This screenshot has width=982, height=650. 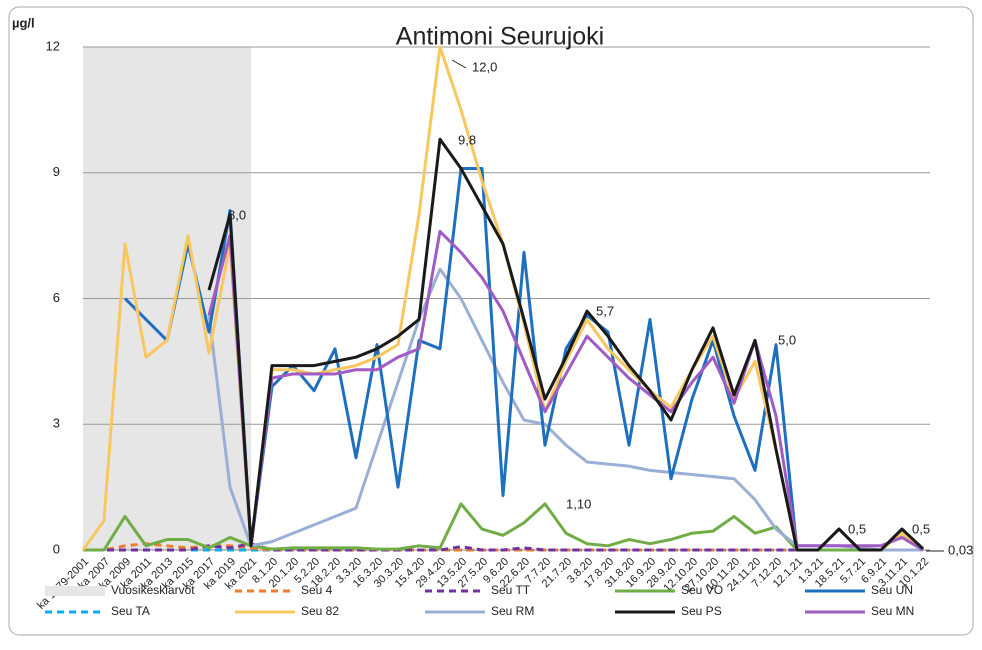 I want to click on legend-label: Seu UN, so click(x=892, y=590).